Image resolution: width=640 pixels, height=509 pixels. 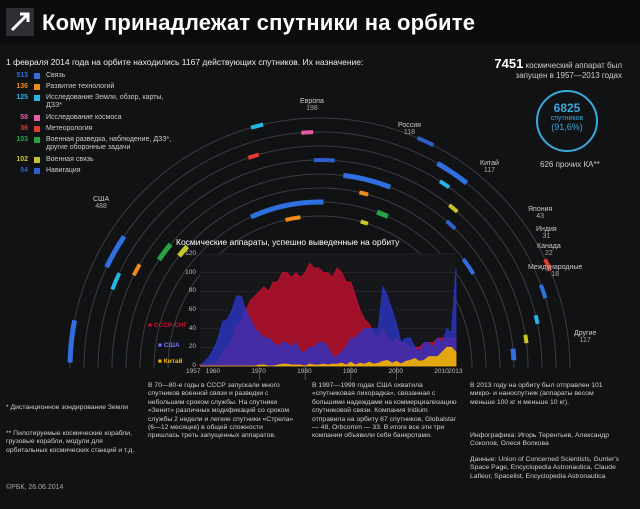 What do you see at coordinates (567, 108) in the screenshot?
I see `active-count: 6825` at bounding box center [567, 108].